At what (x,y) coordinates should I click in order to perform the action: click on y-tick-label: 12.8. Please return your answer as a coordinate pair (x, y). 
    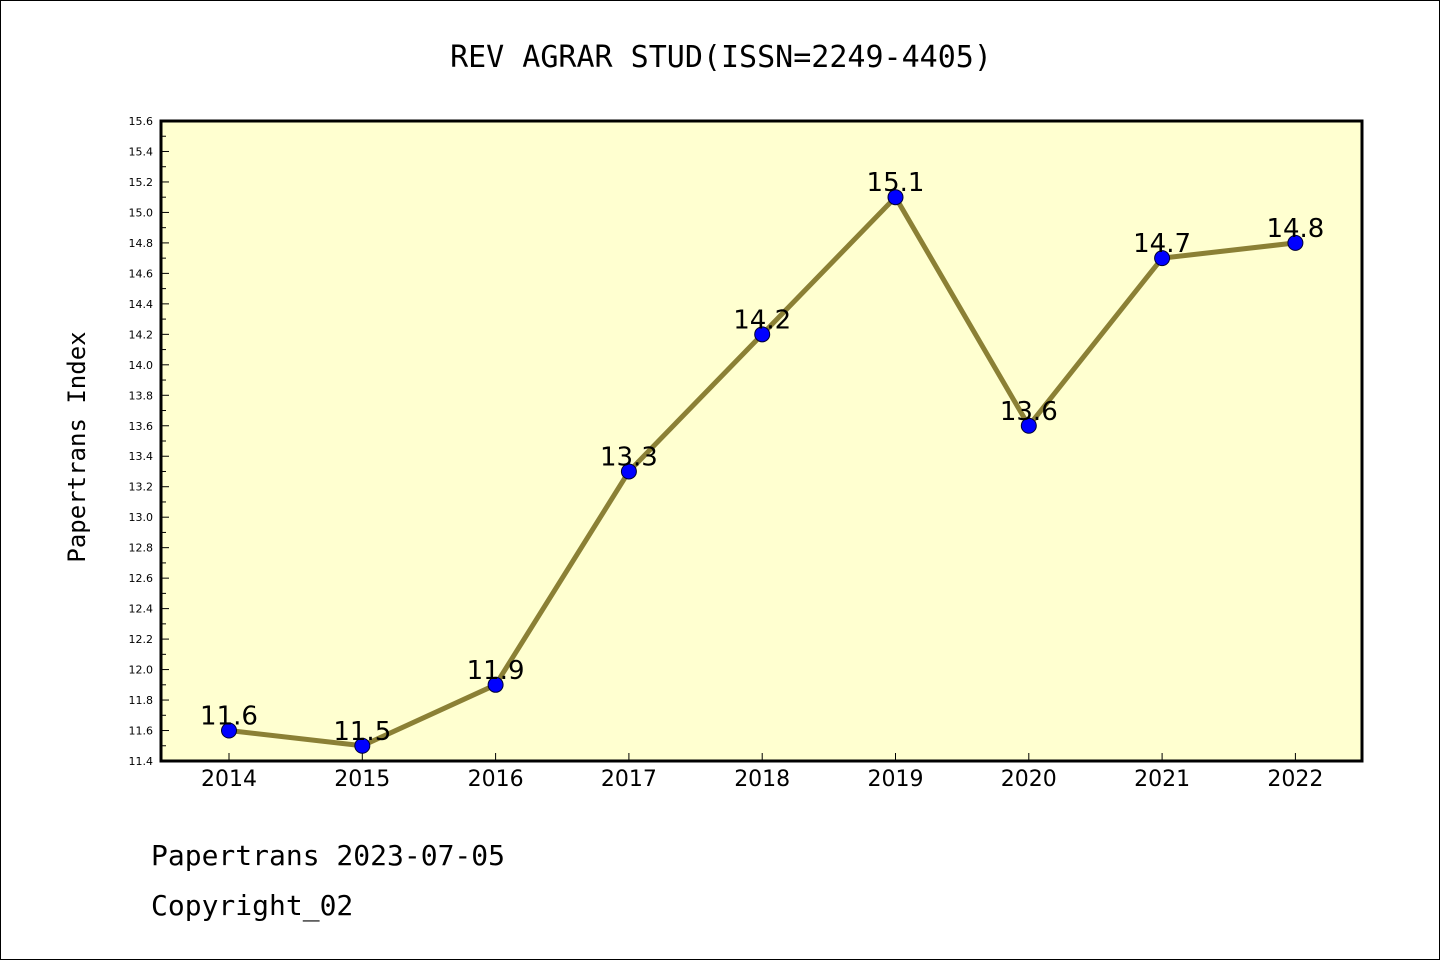
    Looking at the image, I should click on (141, 548).